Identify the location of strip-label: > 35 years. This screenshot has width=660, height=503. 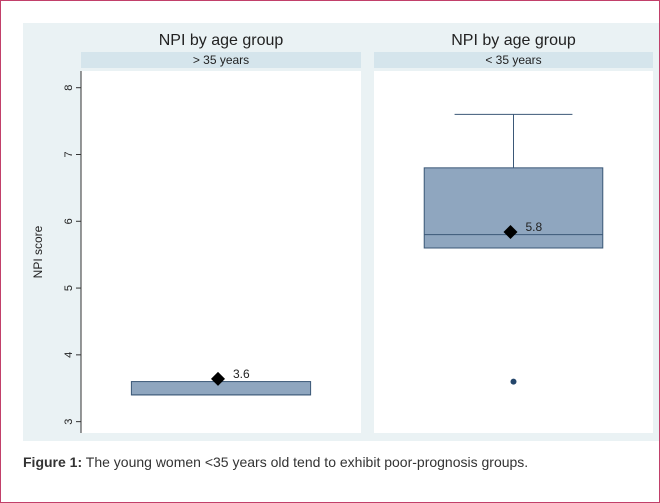
(221, 60).